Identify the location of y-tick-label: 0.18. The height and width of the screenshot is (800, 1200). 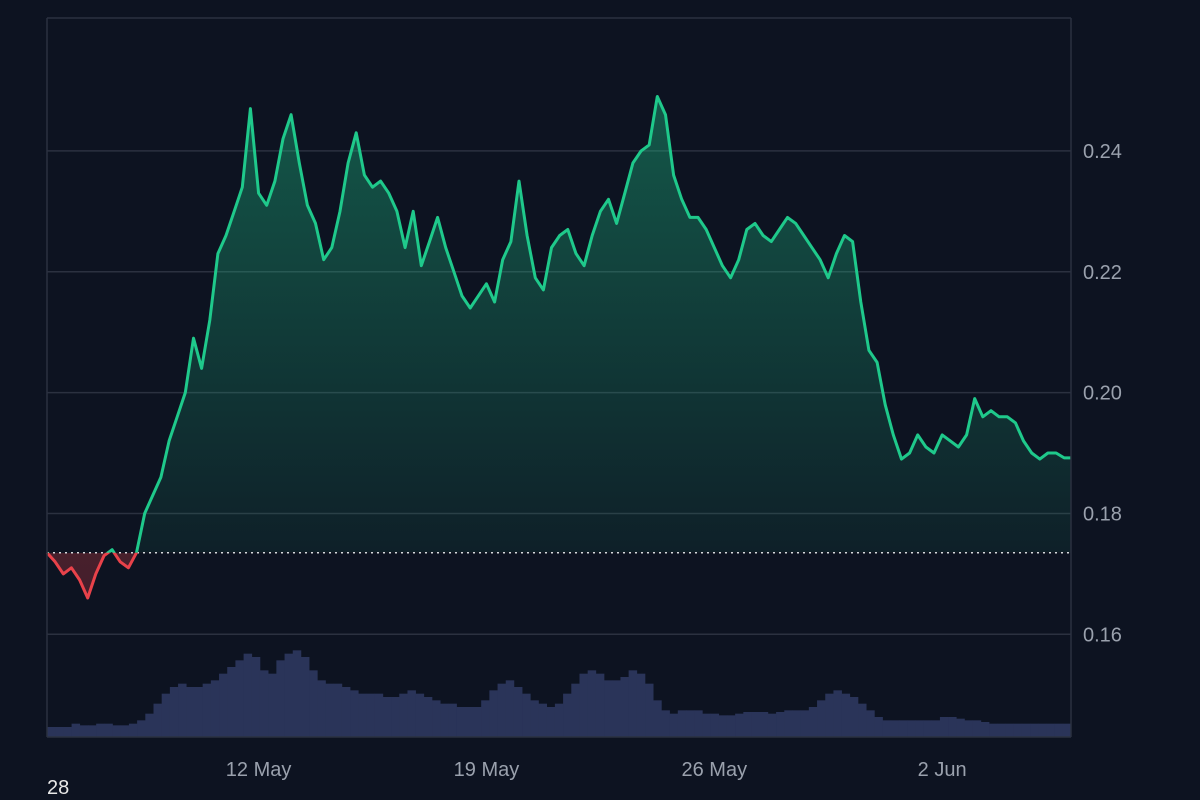
(1102, 514).